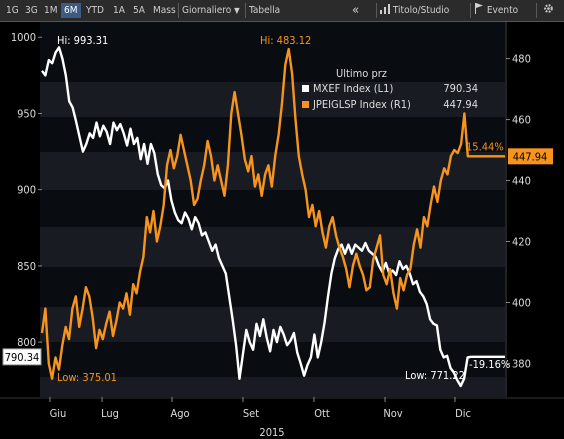 This screenshot has width=564, height=439. What do you see at coordinates (479, 8) in the screenshot?
I see `flag-icon` at bounding box center [479, 8].